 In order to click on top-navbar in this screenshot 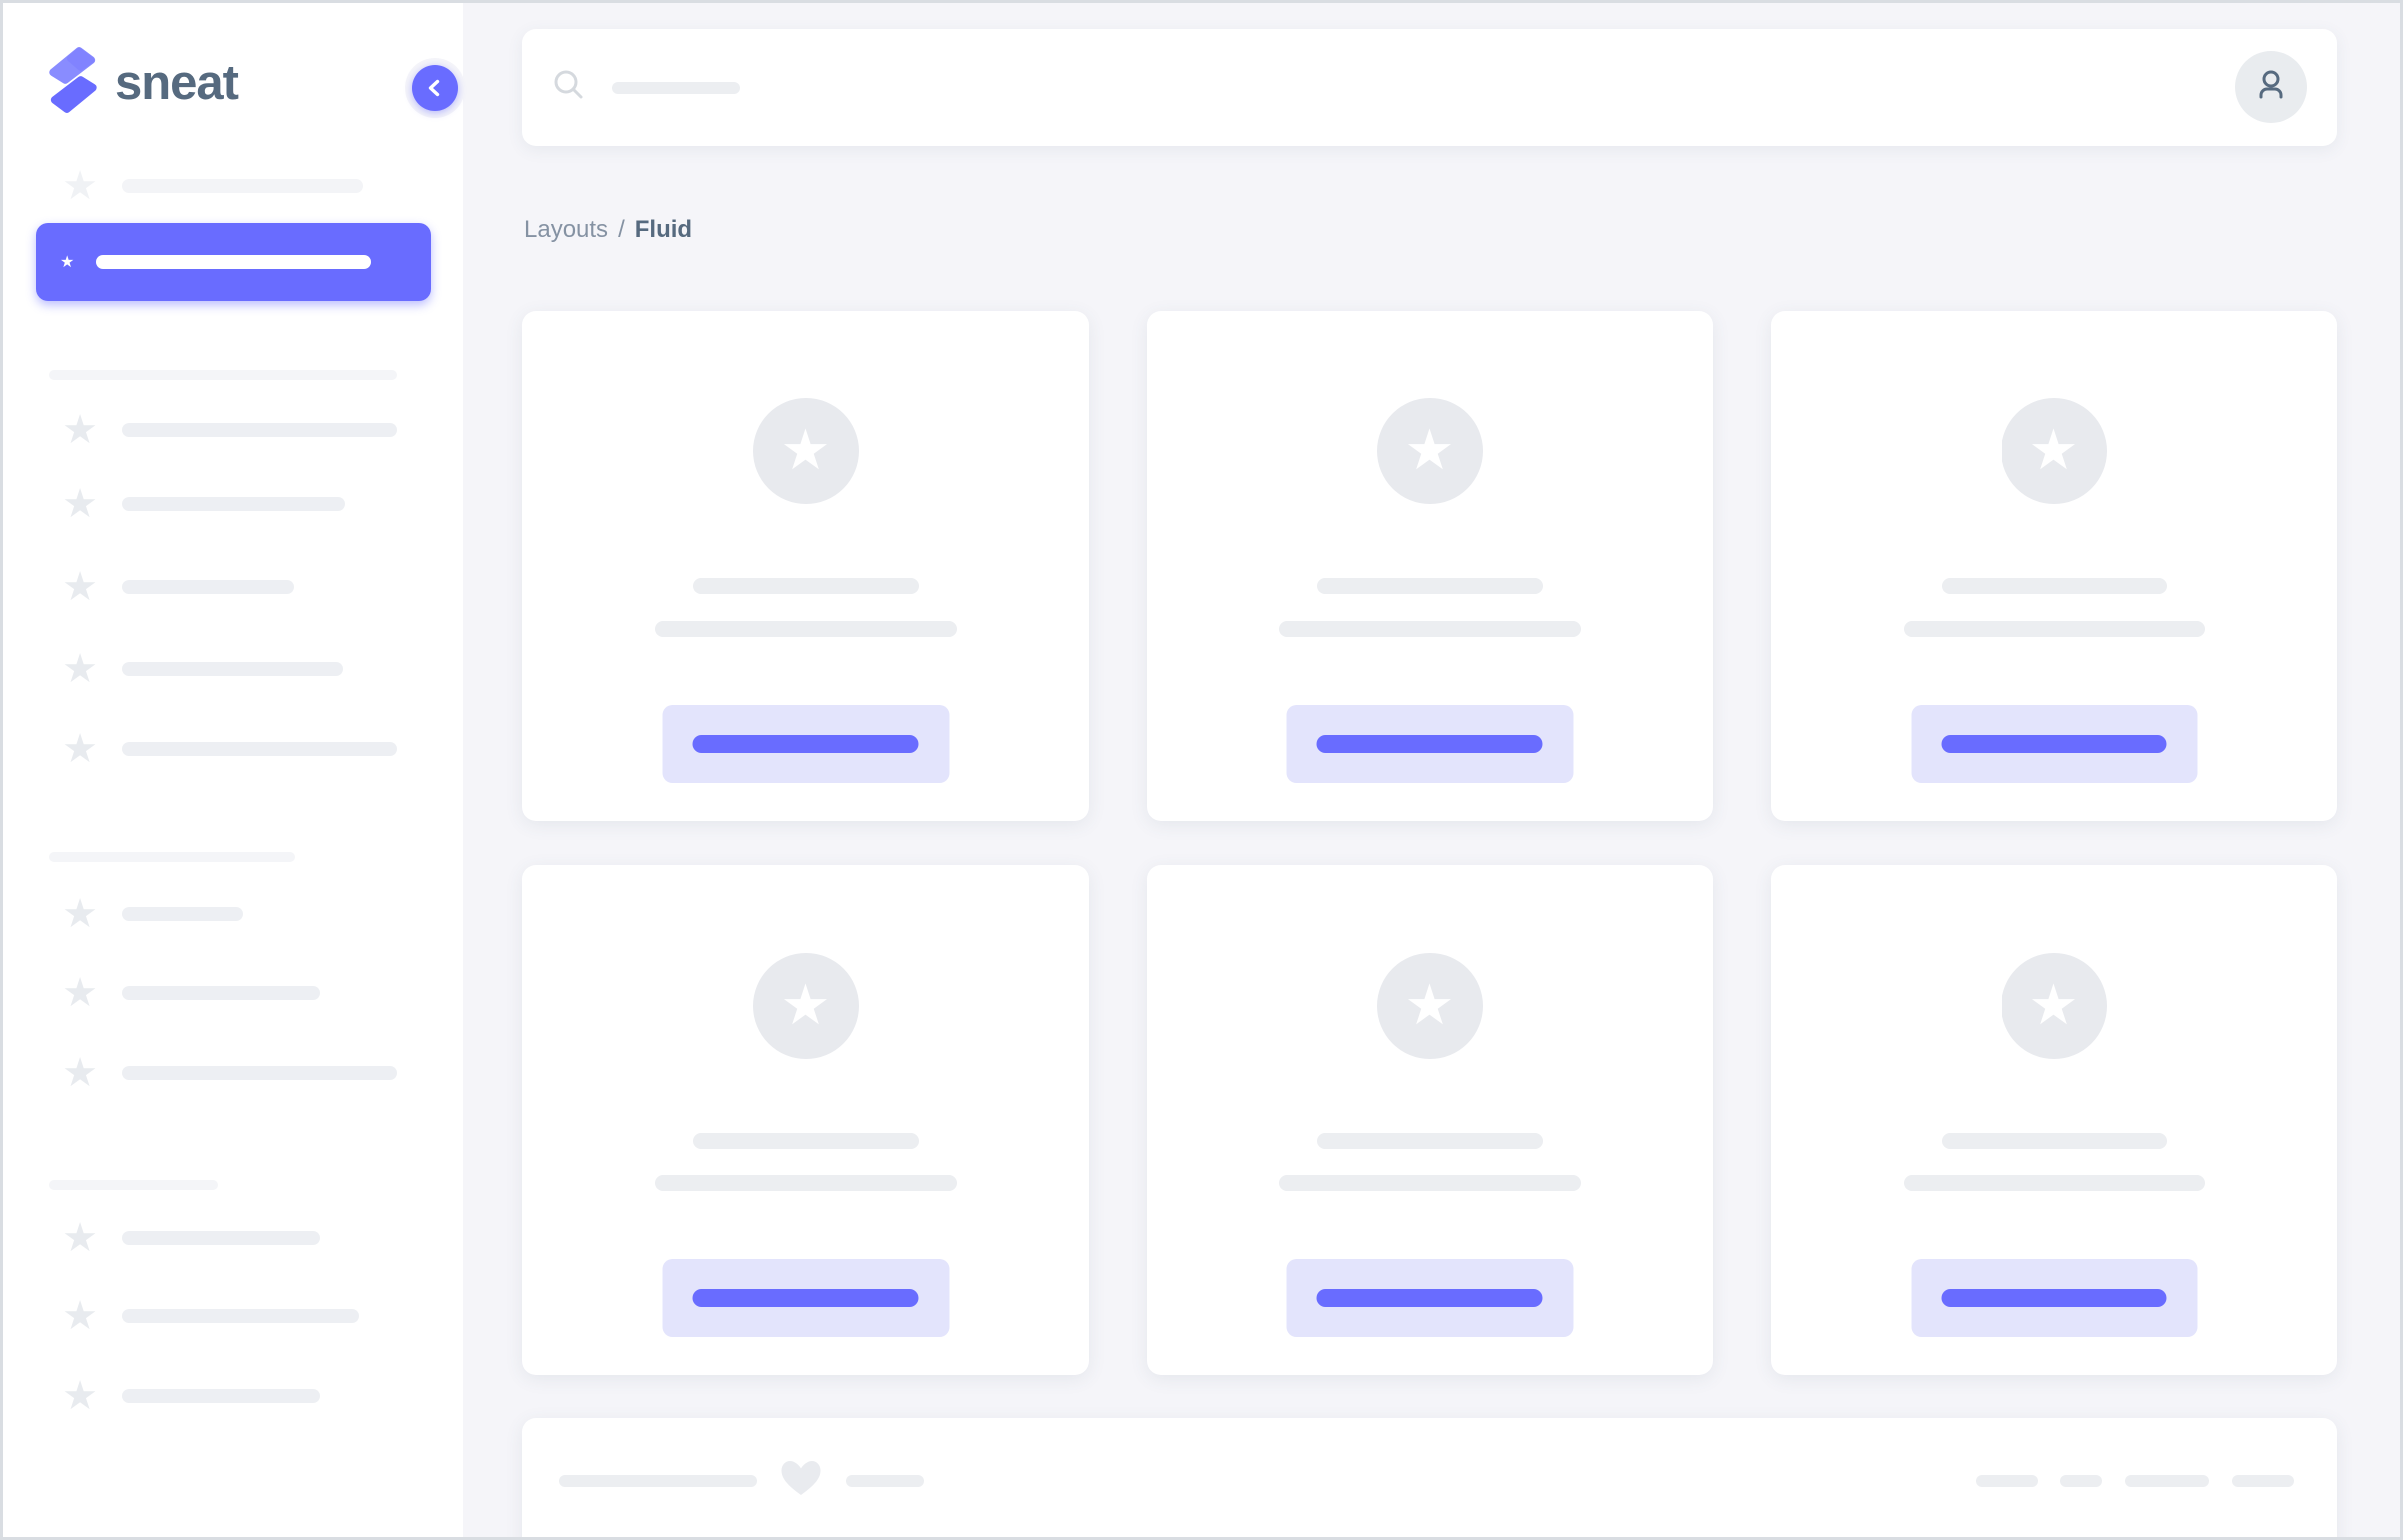, I will do `click(1429, 88)`.